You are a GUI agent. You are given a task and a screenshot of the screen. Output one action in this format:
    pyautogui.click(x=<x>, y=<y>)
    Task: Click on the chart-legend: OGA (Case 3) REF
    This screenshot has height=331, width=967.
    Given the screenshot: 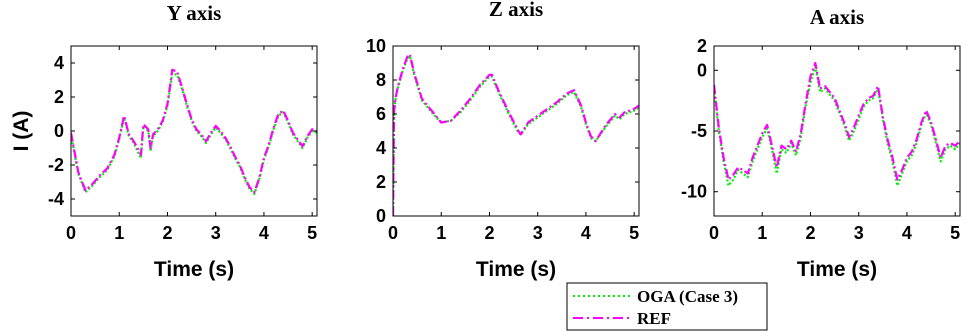 What is the action you would take?
    pyautogui.click(x=667, y=306)
    